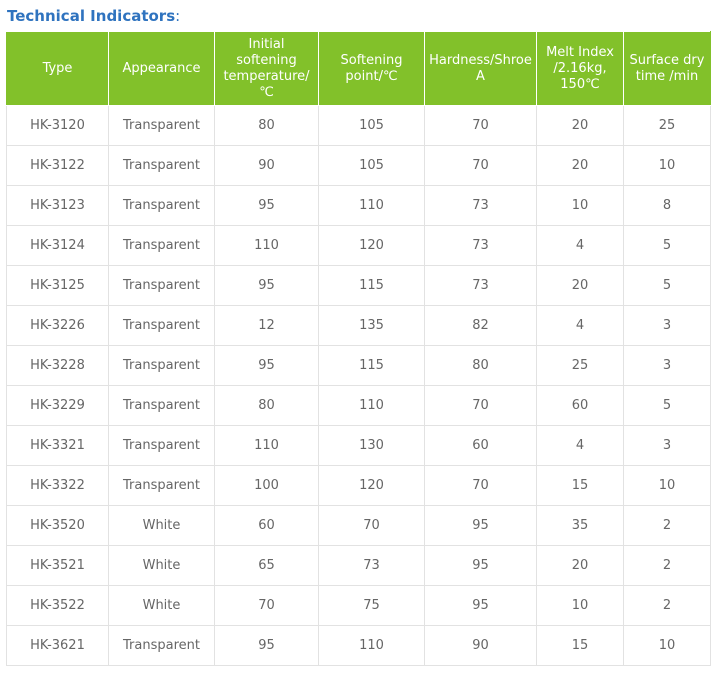  I want to click on table-row: HK-3621 Transparent 95 110 90 15 10, so click(359, 646).